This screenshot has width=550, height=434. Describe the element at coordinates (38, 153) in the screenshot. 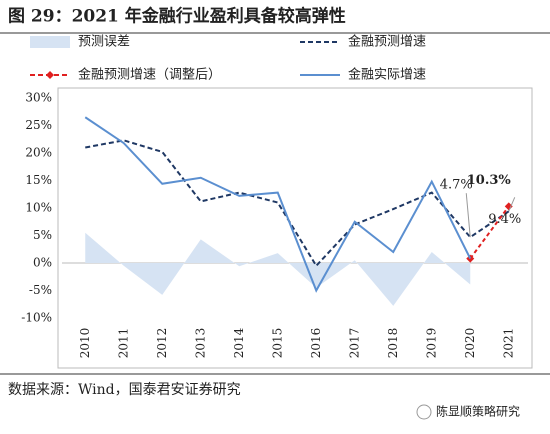

I see `y-tick-label: 20%` at that location.